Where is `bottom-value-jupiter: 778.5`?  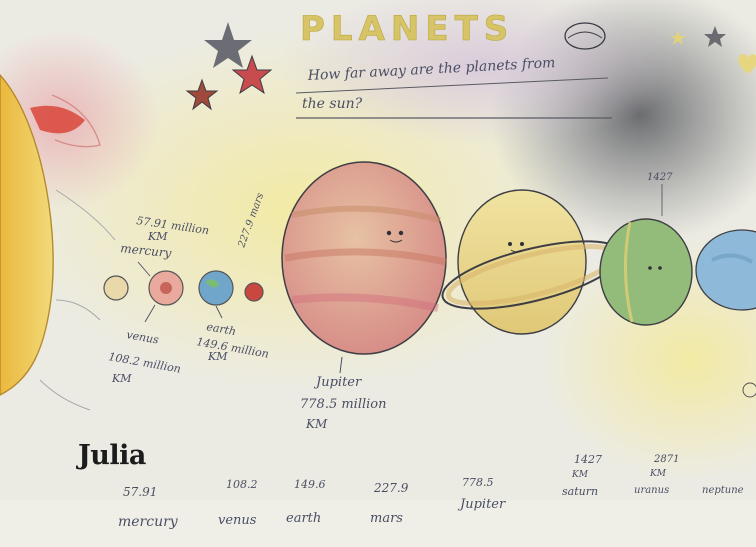 bottom-value-jupiter: 778.5 is located at coordinates (478, 482).